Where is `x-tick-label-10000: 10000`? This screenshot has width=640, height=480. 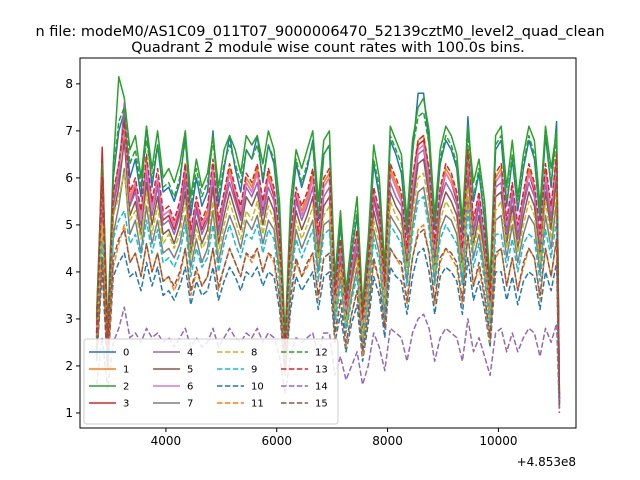 x-tick-label-10000: 10000 is located at coordinates (498, 441).